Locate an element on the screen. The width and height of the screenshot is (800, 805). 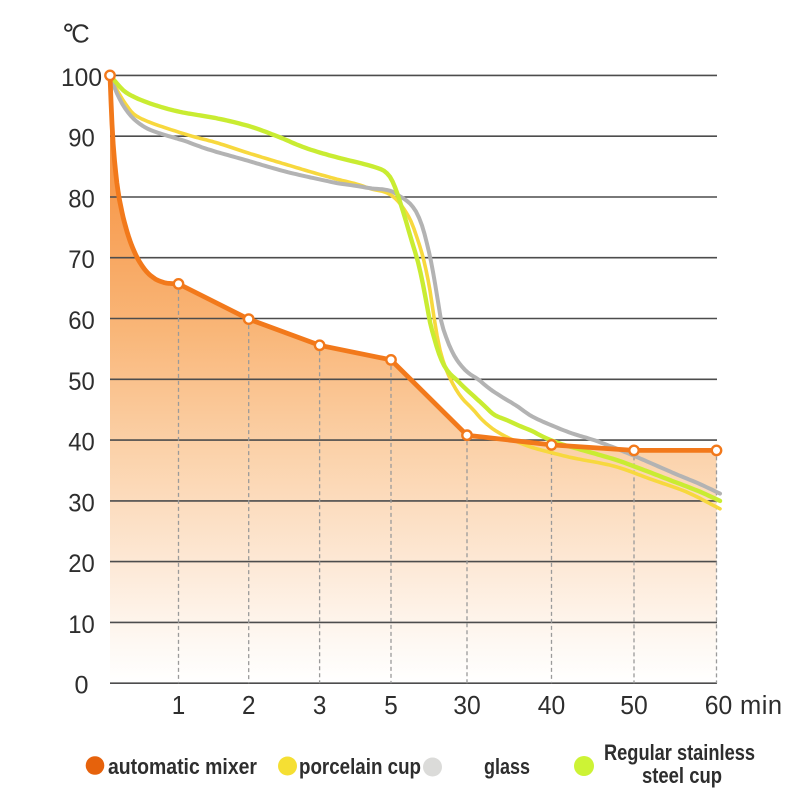
svg-text: 1 is located at coordinates (179, 705).